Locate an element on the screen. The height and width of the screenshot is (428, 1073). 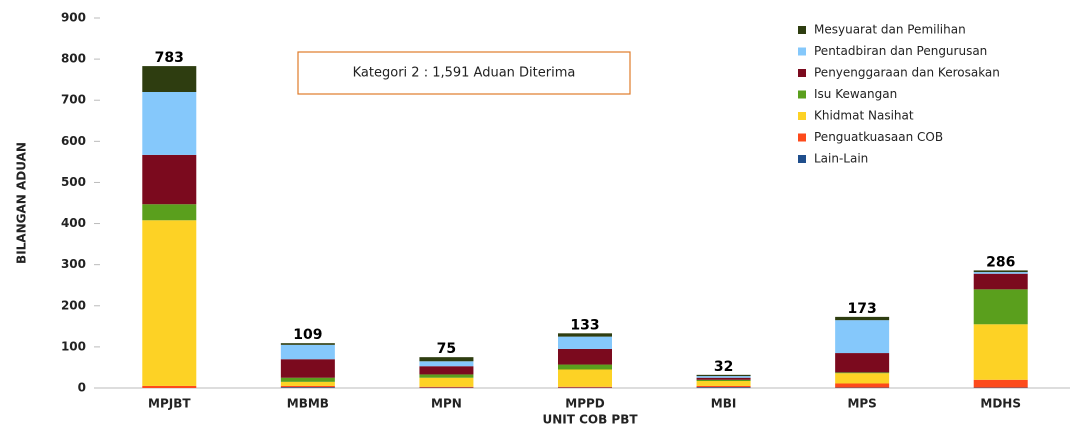
x-tick-label: MDHS is located at coordinates (1000, 404).